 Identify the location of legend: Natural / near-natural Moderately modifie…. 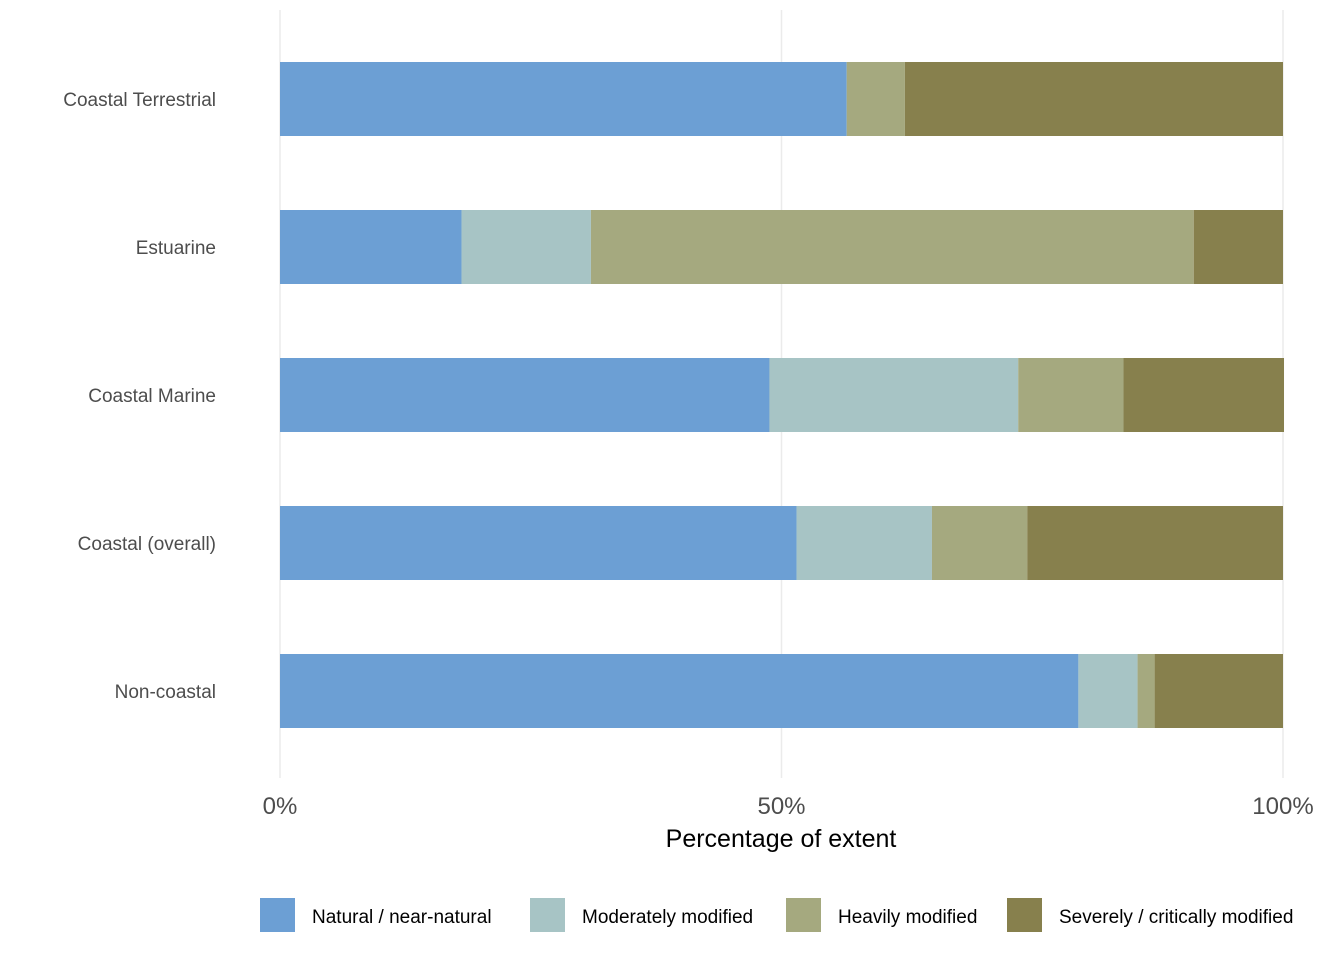
(776, 915).